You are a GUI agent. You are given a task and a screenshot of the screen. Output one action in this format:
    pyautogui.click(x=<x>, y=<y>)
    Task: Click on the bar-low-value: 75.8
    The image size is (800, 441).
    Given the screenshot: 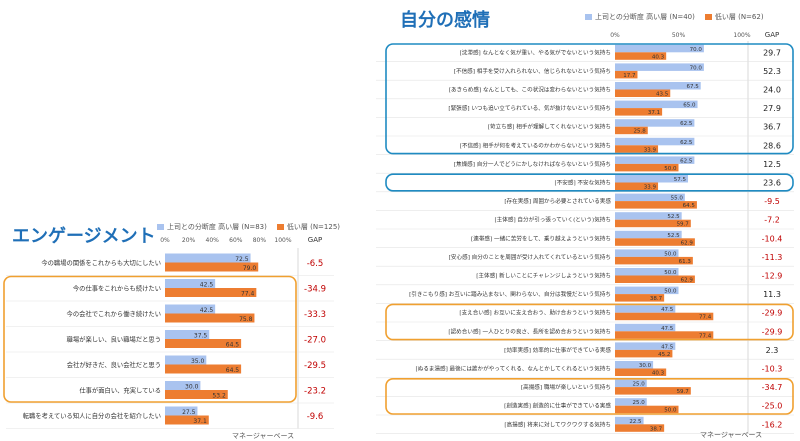 What is the action you would take?
    pyautogui.click(x=246, y=319)
    